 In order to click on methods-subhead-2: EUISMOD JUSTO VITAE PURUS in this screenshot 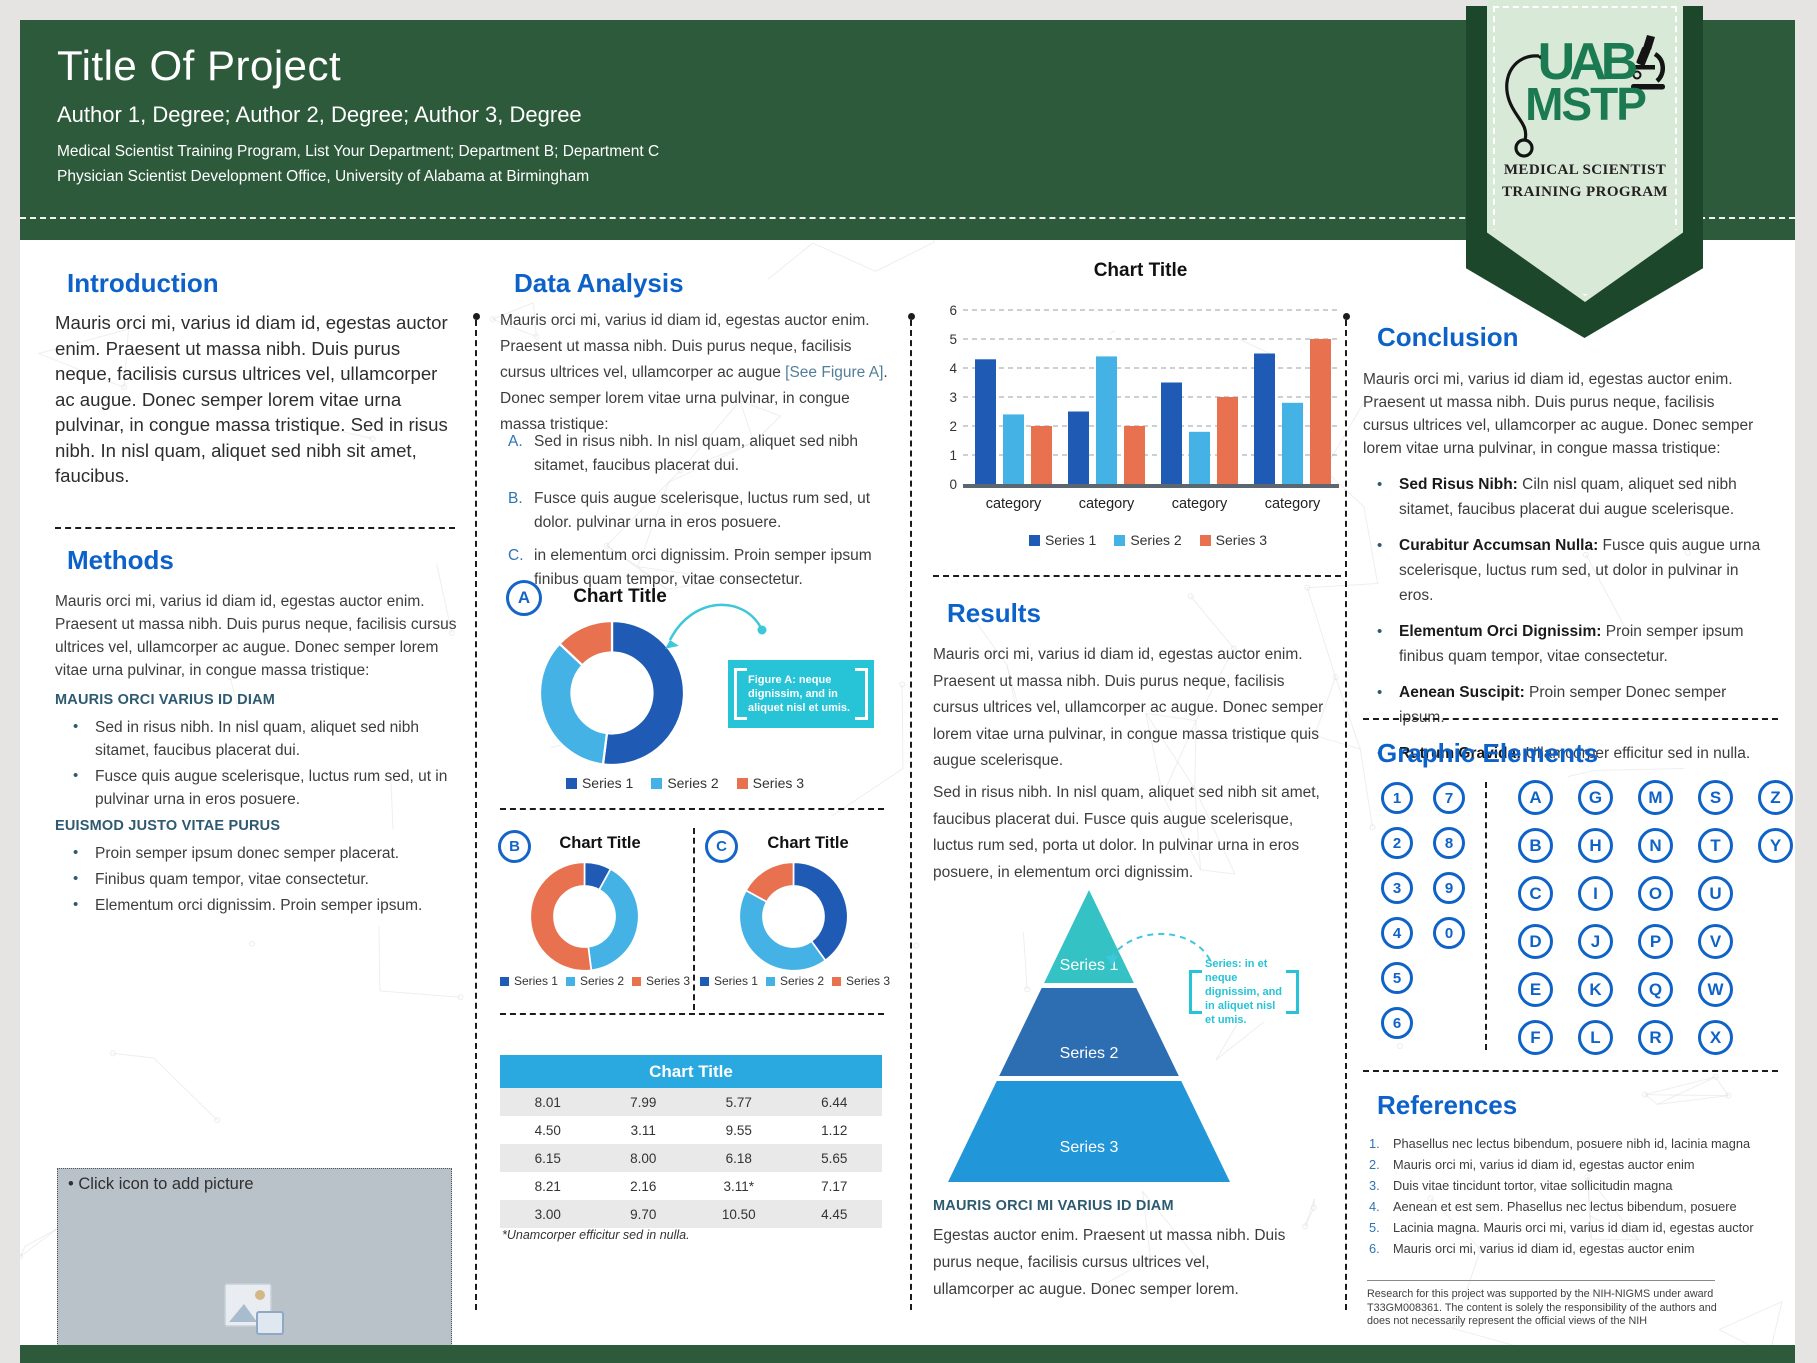, I will do `click(168, 826)`.